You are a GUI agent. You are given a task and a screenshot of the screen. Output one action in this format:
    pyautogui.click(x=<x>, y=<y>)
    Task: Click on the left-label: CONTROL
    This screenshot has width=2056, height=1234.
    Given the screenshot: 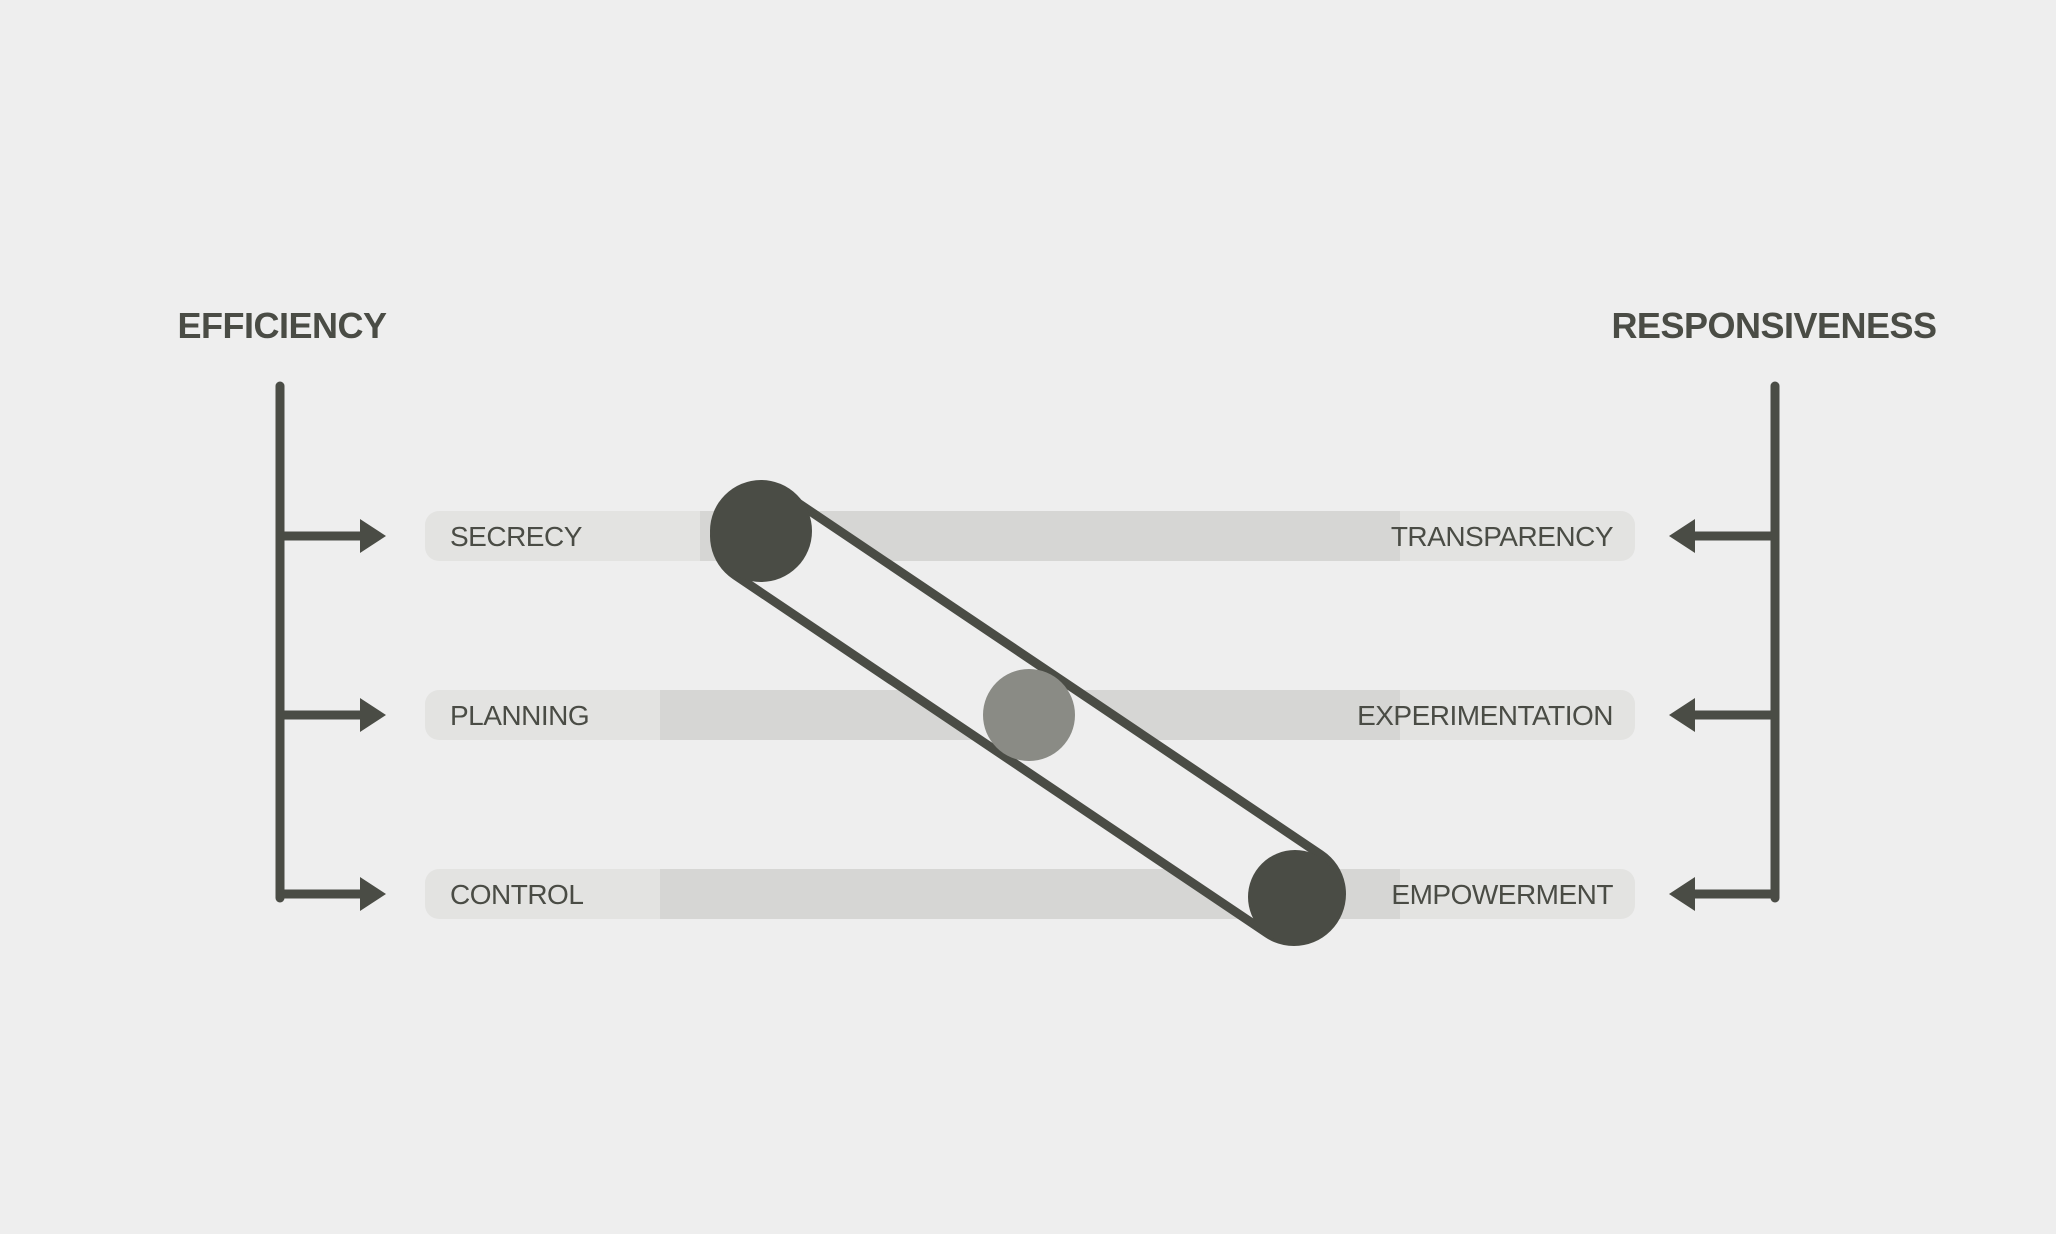 What is the action you would take?
    pyautogui.click(x=516, y=894)
    